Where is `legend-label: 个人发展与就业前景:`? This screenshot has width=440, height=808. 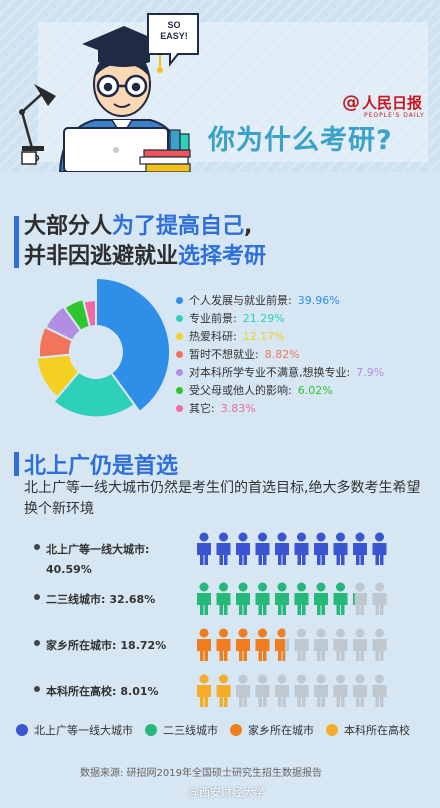
legend-label: 个人发展与就业前景: is located at coordinates (240, 300).